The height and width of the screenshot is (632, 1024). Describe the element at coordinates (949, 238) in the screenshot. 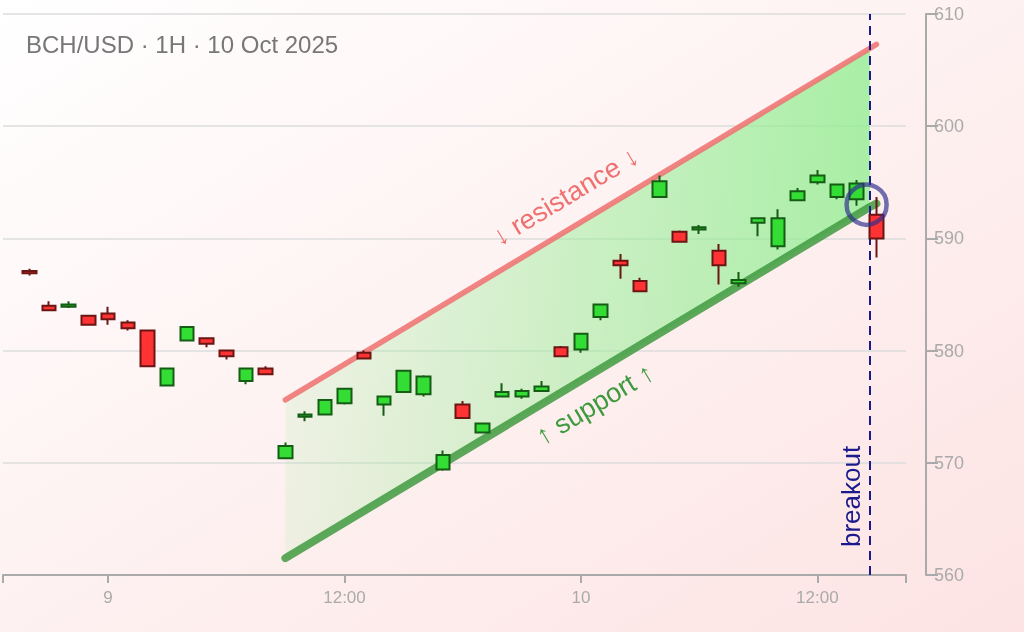

I see `y-tick-label: 590` at that location.